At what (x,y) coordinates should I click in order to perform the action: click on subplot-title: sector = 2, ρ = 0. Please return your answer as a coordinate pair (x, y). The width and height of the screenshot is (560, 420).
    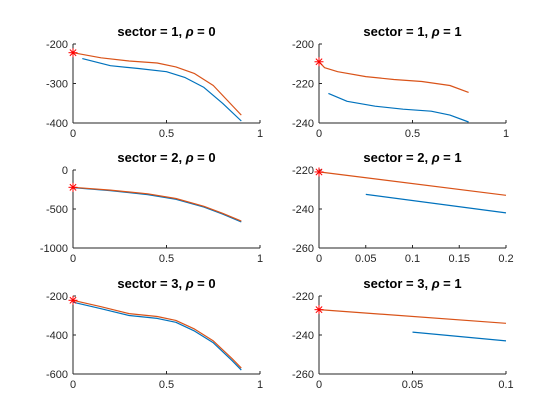
    Looking at the image, I should click on (166, 157).